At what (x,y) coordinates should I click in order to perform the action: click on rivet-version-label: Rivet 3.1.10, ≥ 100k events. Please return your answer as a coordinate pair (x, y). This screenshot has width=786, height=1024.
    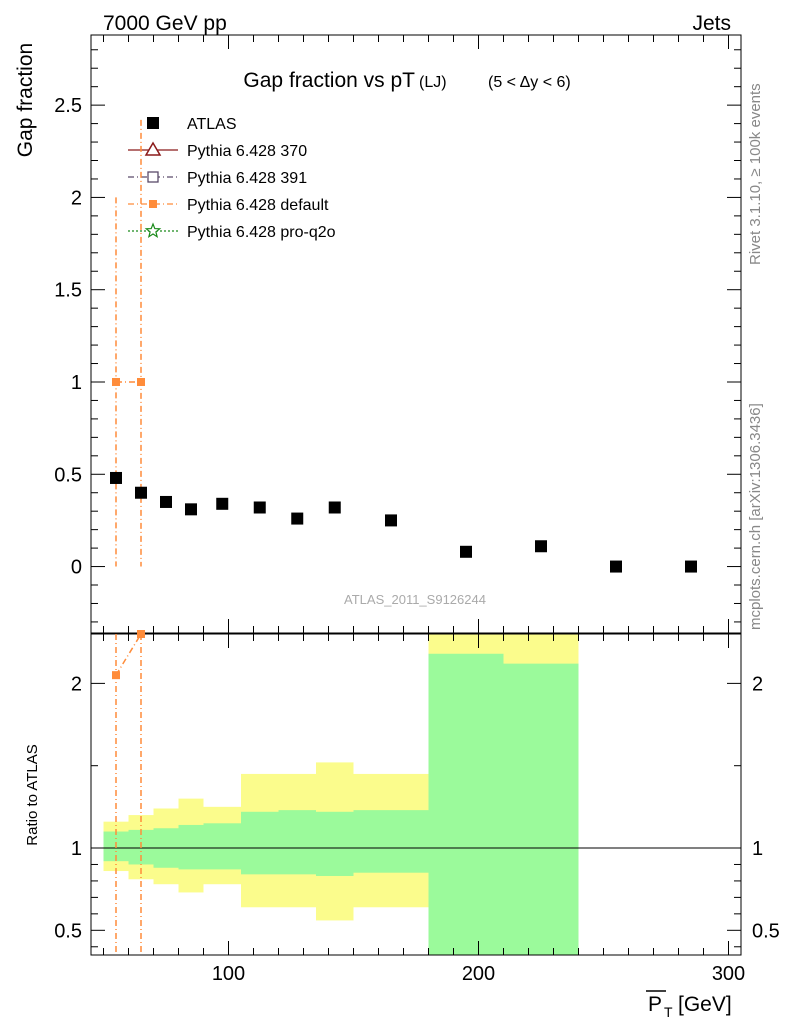
    Looking at the image, I should click on (755, 174).